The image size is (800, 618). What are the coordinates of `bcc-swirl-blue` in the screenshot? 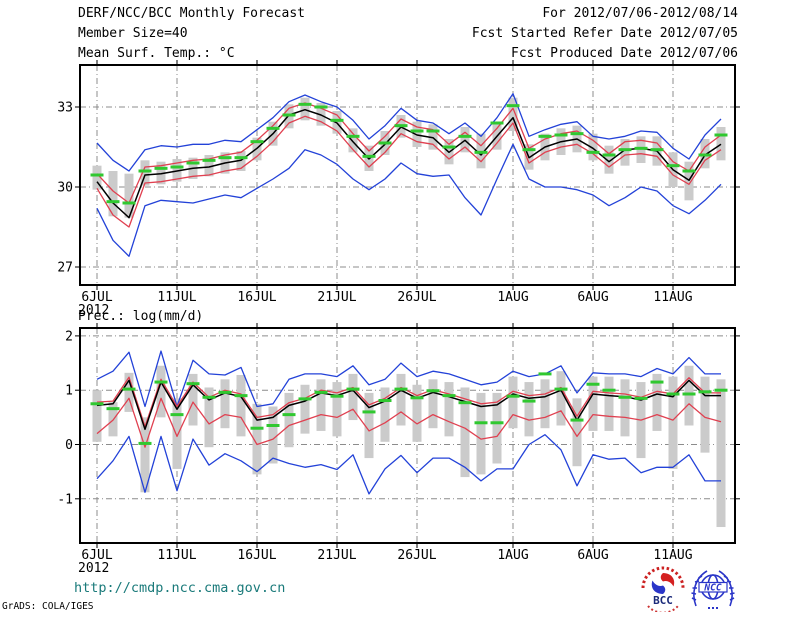 It's located at (658, 587).